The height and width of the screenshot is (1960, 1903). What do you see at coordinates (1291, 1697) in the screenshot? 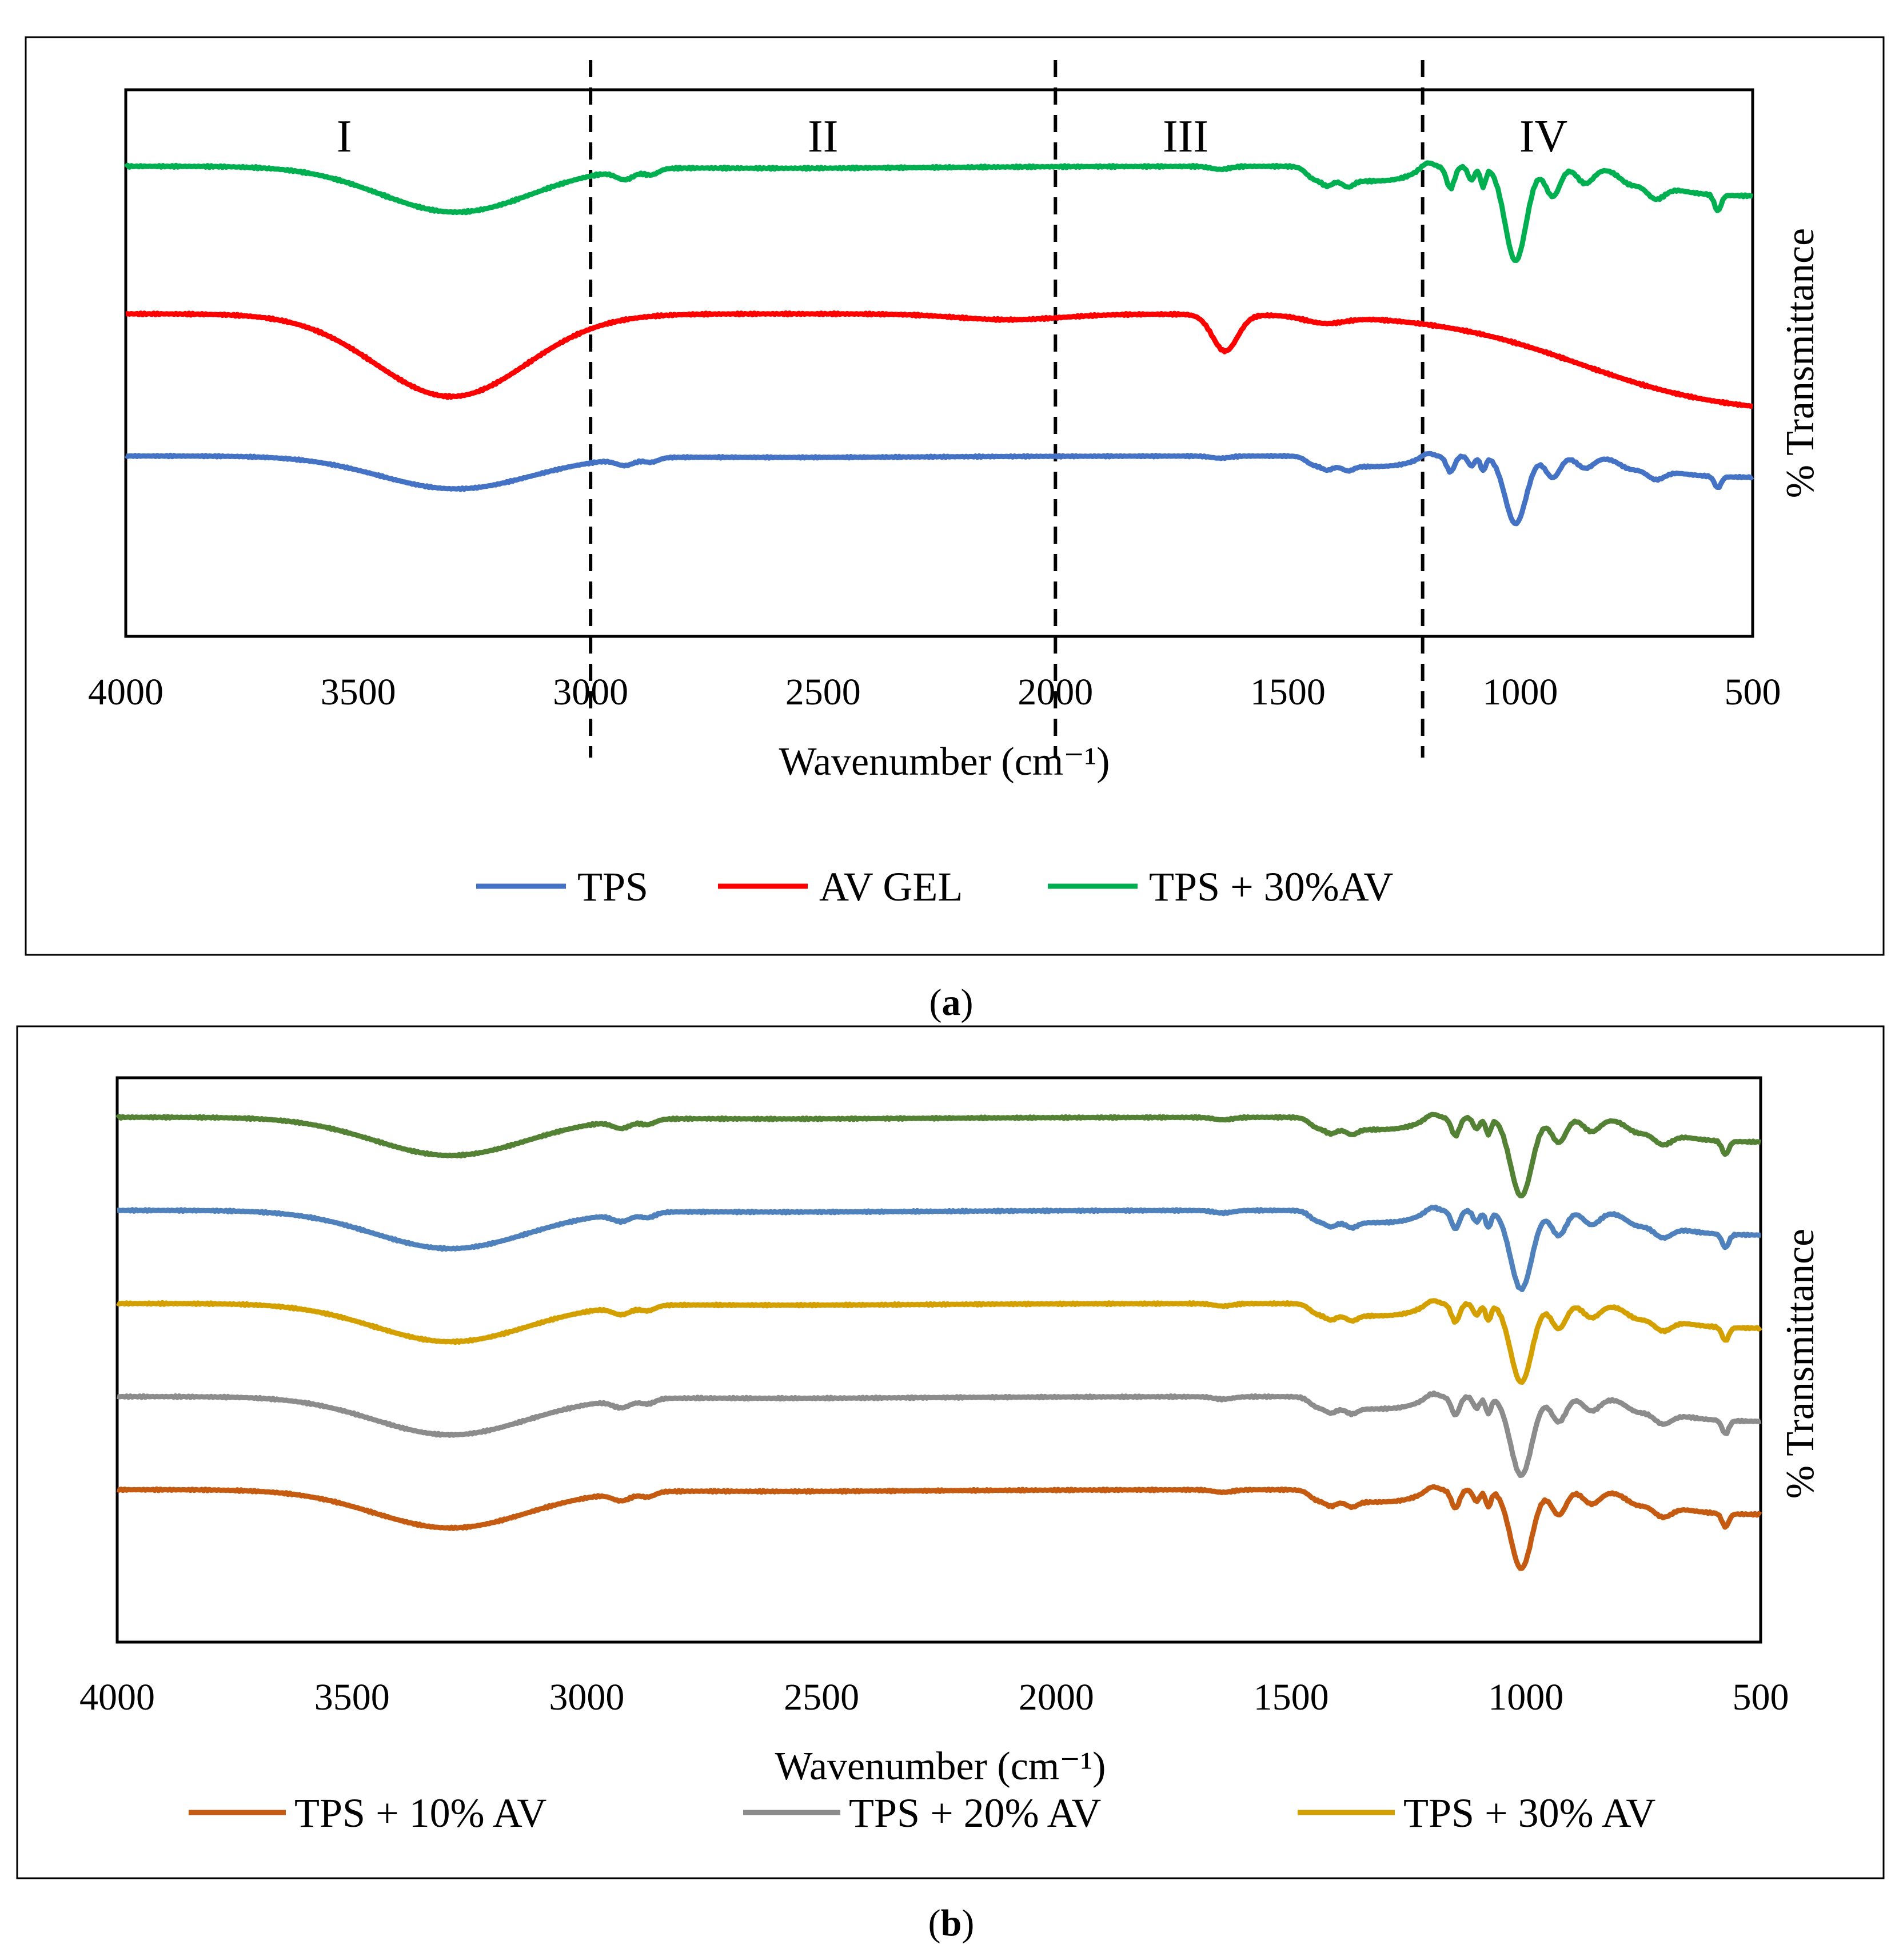
I see `panel-b-x-tick-label: 1500` at bounding box center [1291, 1697].